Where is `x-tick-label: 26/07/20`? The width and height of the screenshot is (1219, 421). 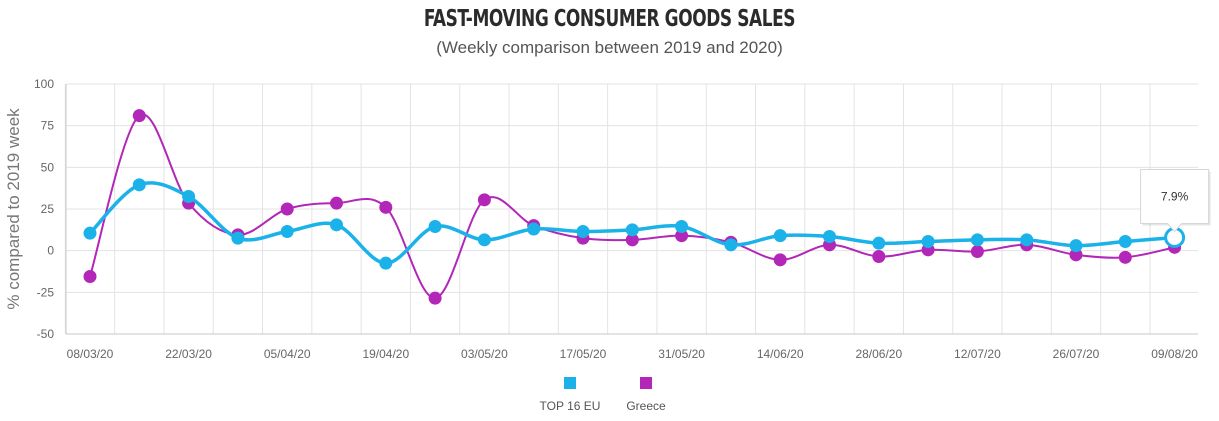 x-tick-label: 26/07/20 is located at coordinates (1076, 354).